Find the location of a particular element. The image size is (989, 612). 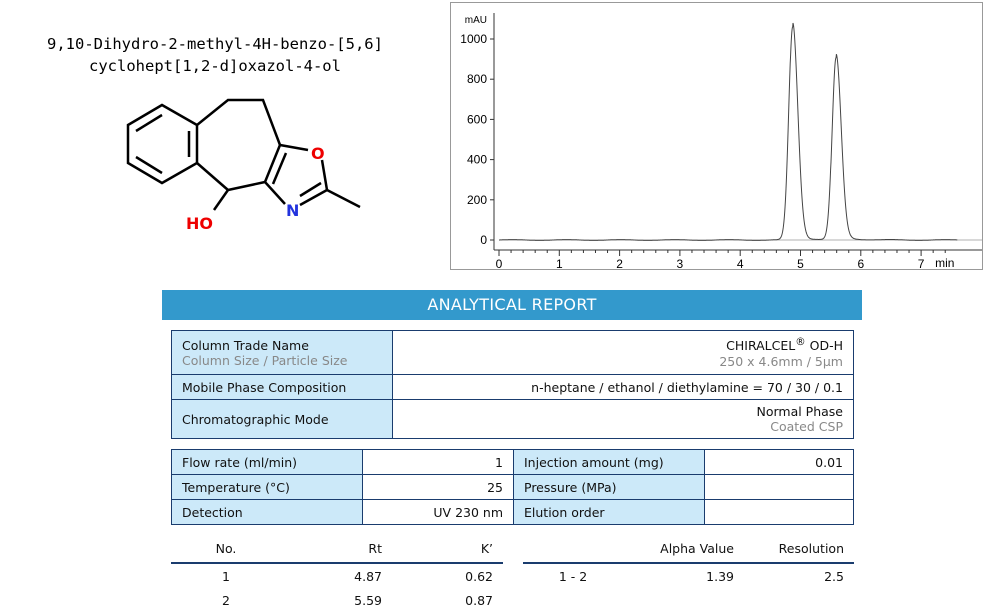

x-axis-label: min is located at coordinates (944, 262).